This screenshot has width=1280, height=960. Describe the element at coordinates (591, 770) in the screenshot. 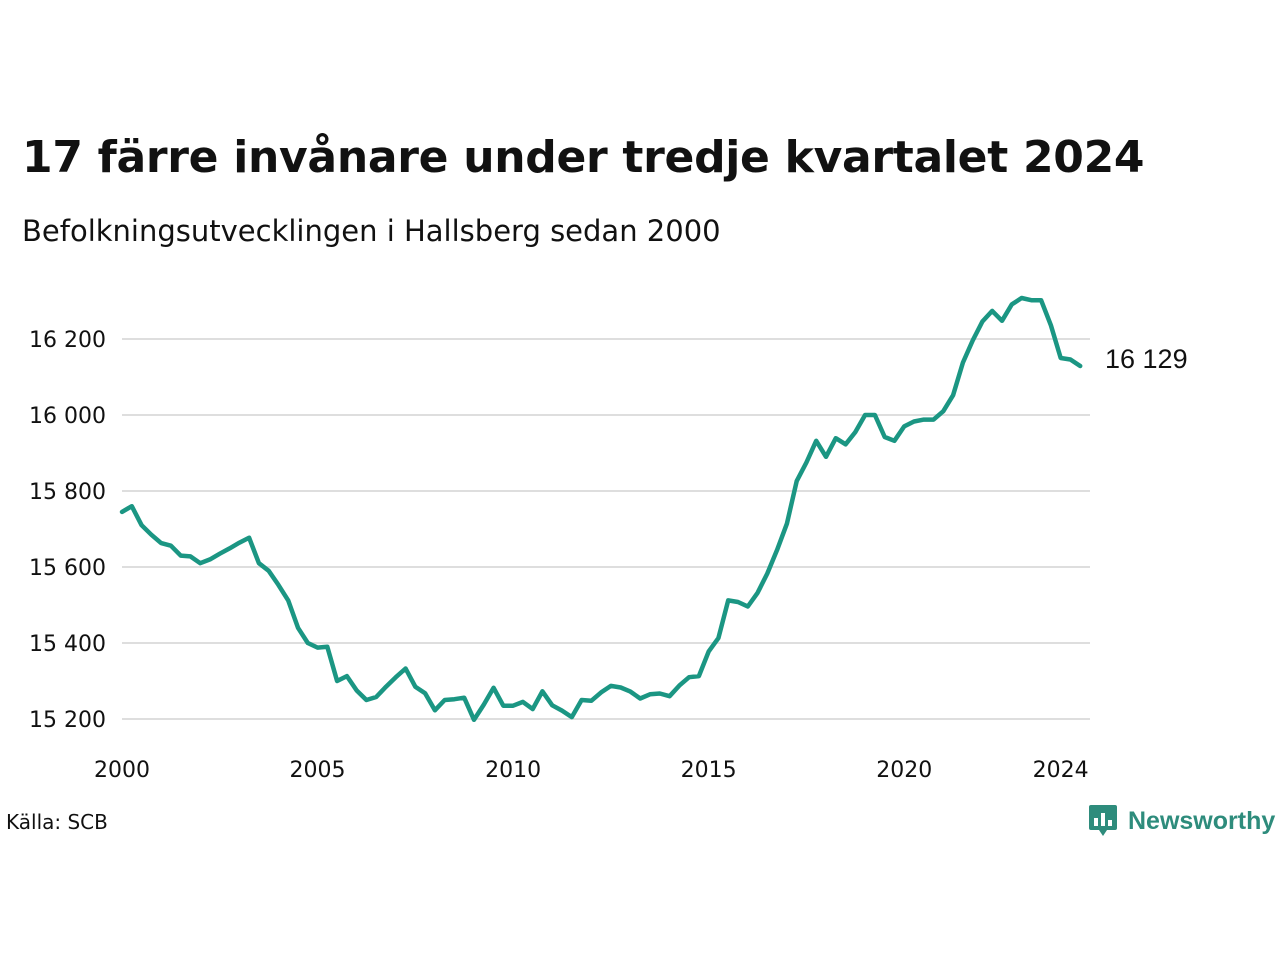

I see `x-axis-tick-labels: 2000 2005 2010 2015 2020 2024` at that location.